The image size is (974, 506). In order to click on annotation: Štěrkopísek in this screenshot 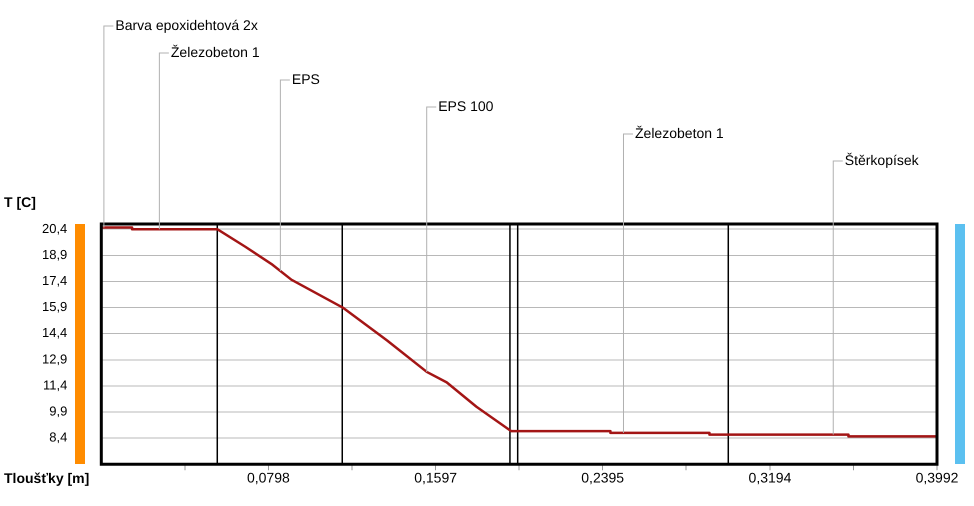, I will do `click(882, 160)`.